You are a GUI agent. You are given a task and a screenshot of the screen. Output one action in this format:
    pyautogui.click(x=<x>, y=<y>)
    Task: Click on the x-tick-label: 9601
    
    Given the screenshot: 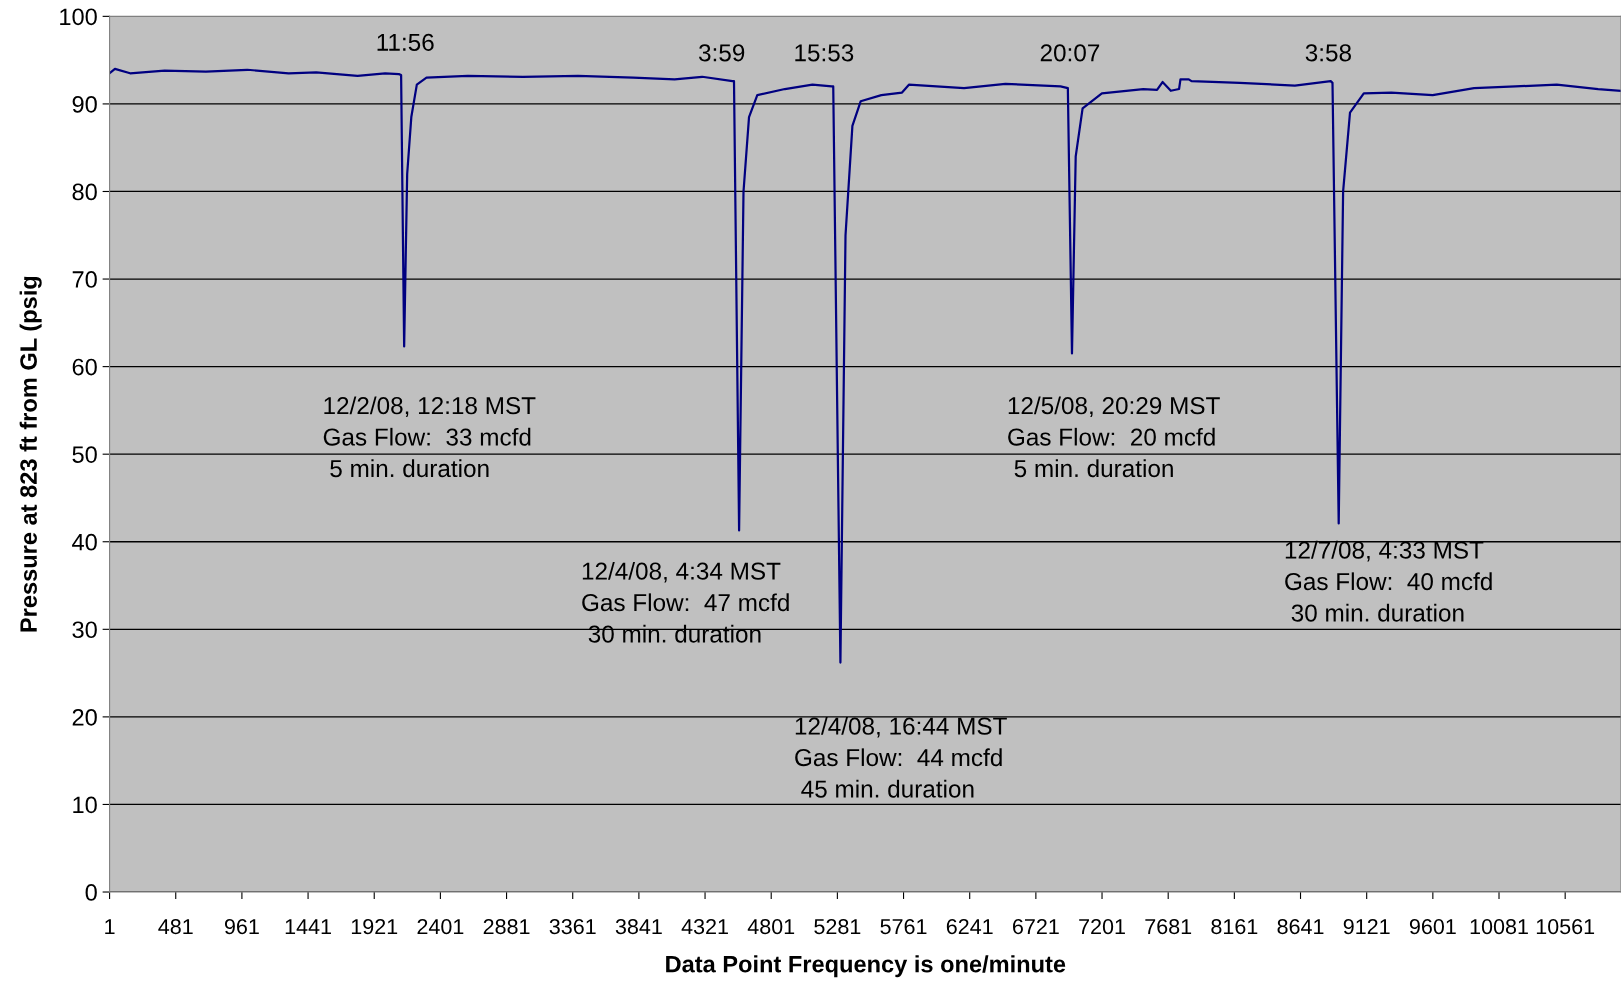 What is the action you would take?
    pyautogui.click(x=1432, y=926)
    